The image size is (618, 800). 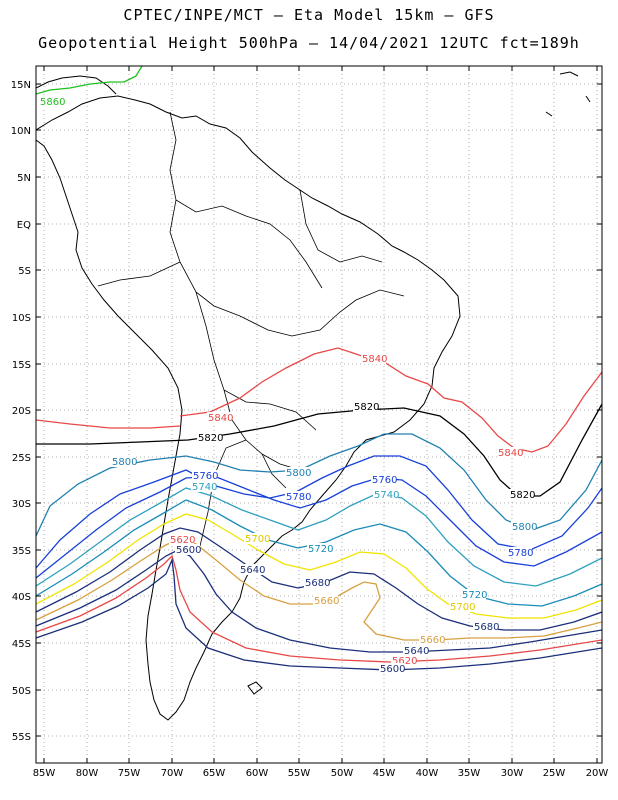 I want to click on lon-label: 60W, so click(x=257, y=773).